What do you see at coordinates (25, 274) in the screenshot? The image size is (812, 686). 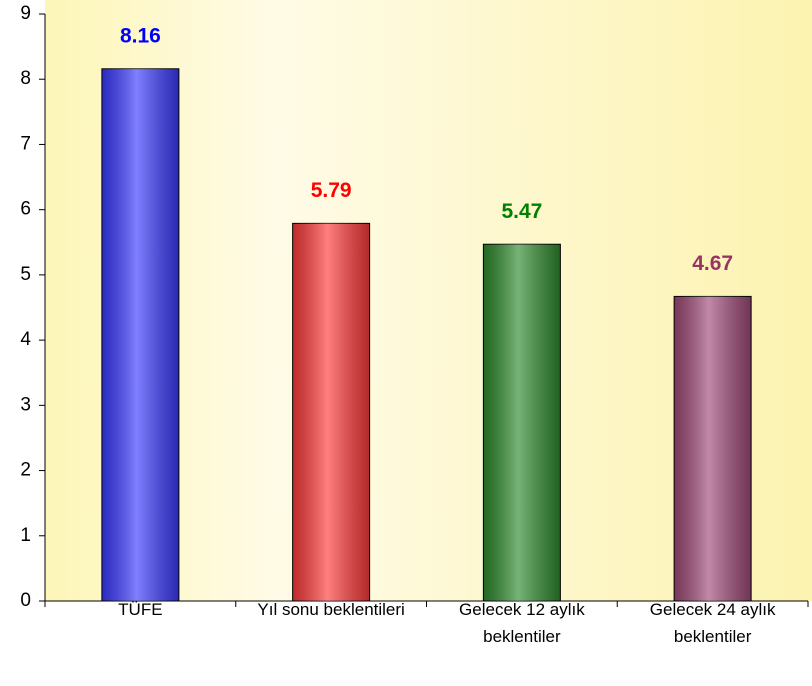 I see `y-tick-label: 5` at bounding box center [25, 274].